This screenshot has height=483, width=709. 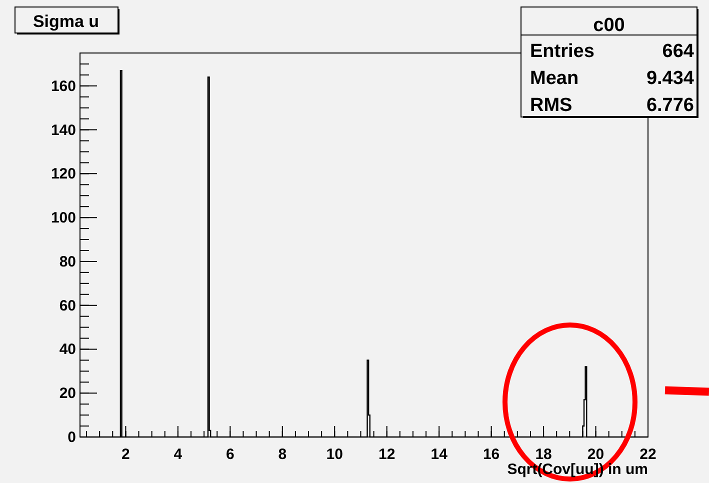 What do you see at coordinates (67, 261) in the screenshot?
I see `y-tick-label: 80` at bounding box center [67, 261].